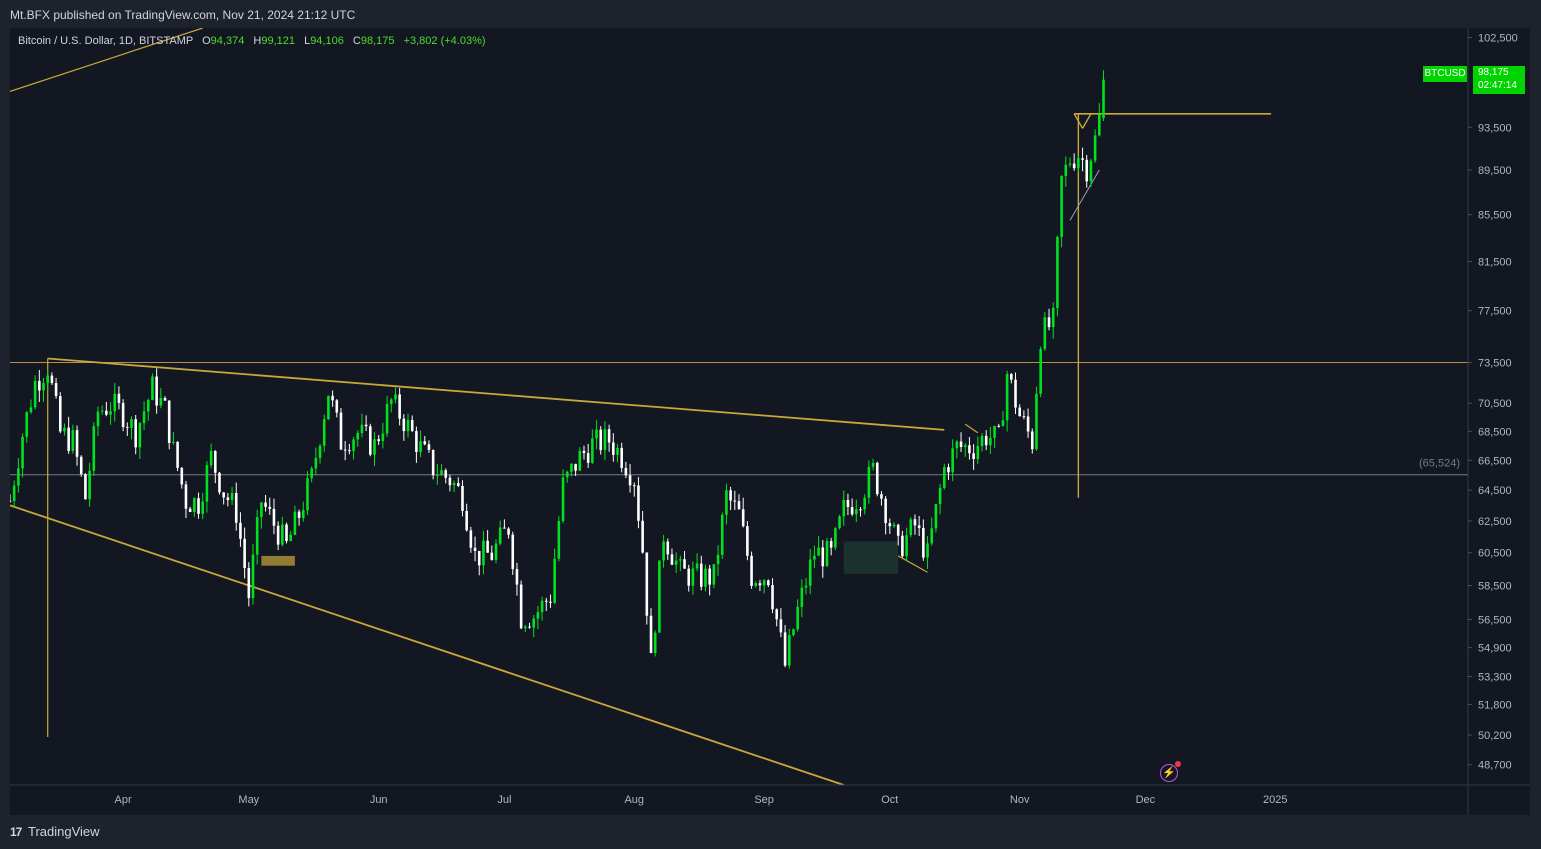 The image size is (1541, 849). I want to click on price-tick-label: 77,500, so click(1495, 312).